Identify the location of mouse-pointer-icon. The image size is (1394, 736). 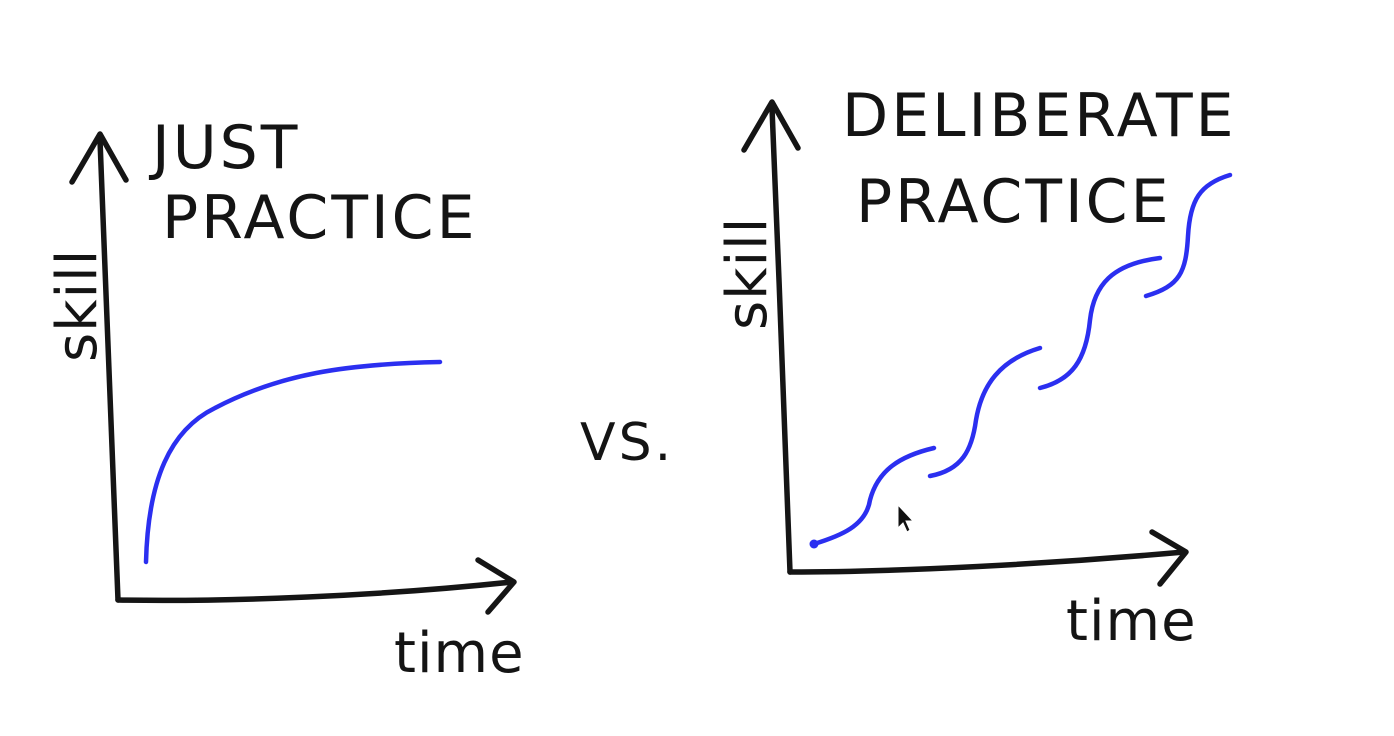
(906, 518).